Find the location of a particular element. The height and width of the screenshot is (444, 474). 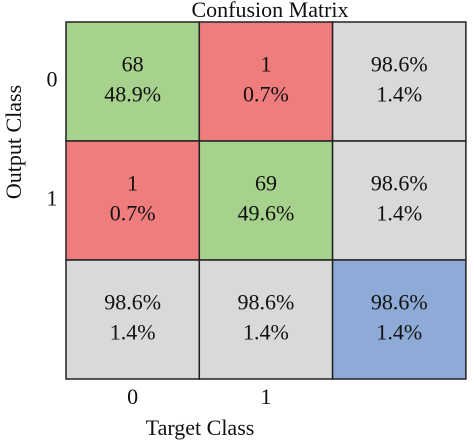

x-tick-label: 1 is located at coordinates (265, 396).